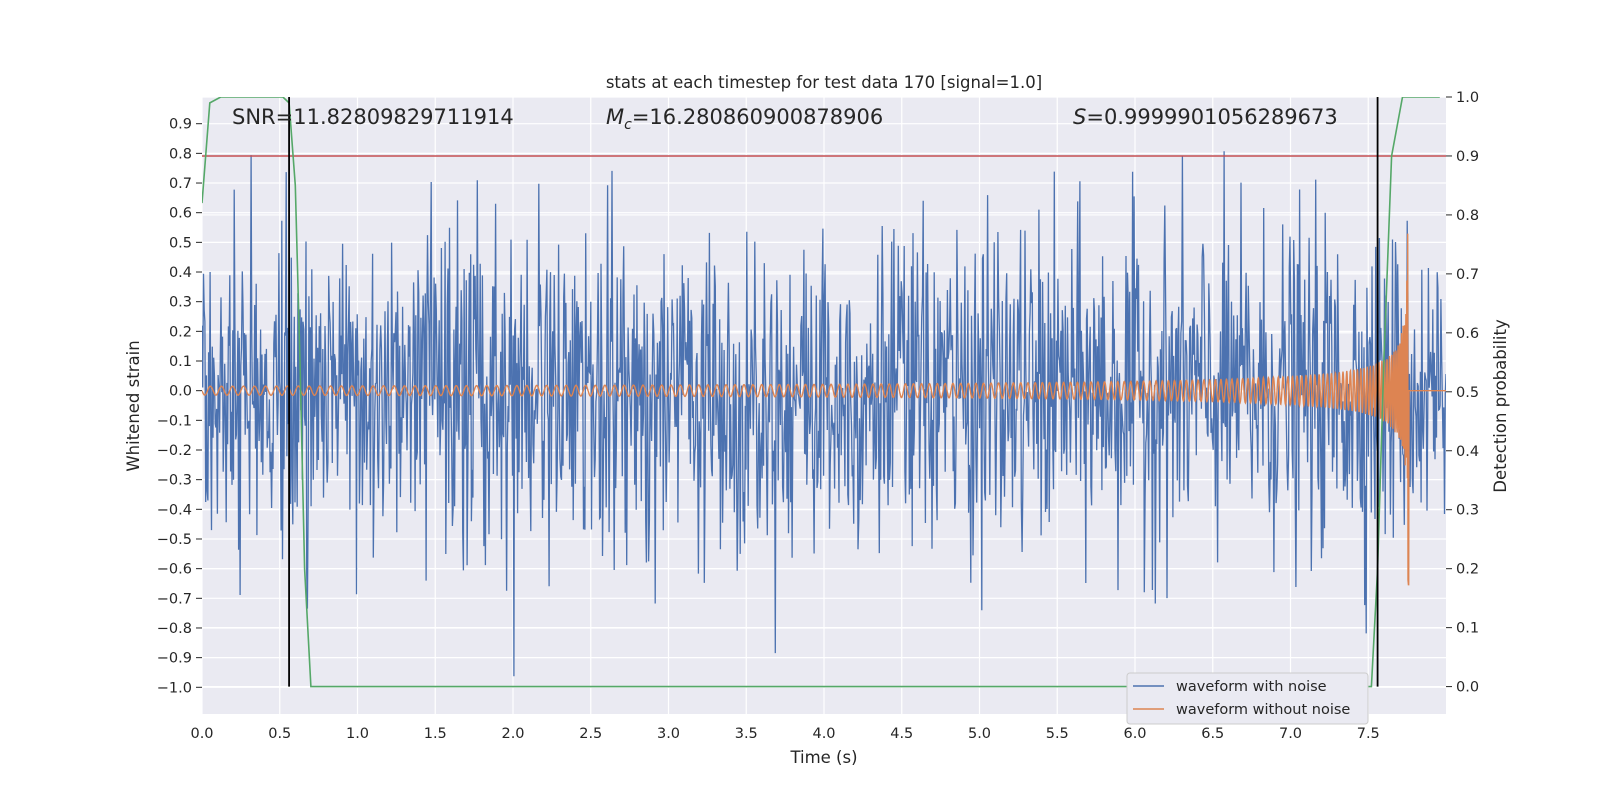 This screenshot has height=800, width=1600. I want to click on x-tick-label: 5.5, so click(1057, 734).